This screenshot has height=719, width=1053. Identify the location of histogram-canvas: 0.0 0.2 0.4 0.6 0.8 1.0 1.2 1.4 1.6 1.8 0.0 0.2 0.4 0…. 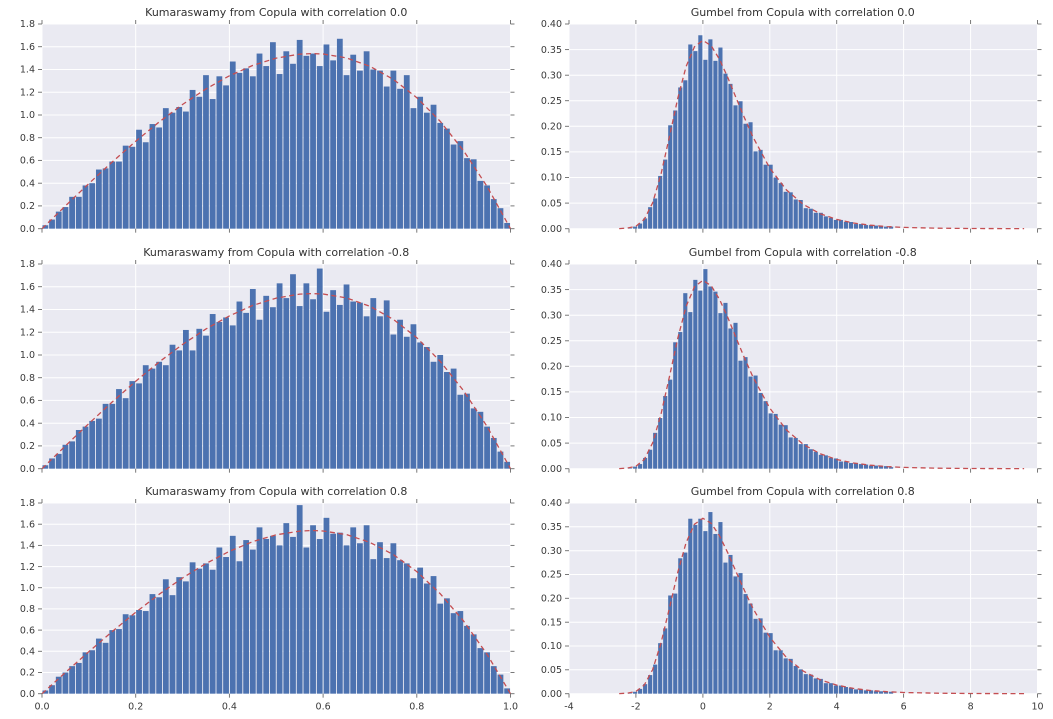
(269, 606).